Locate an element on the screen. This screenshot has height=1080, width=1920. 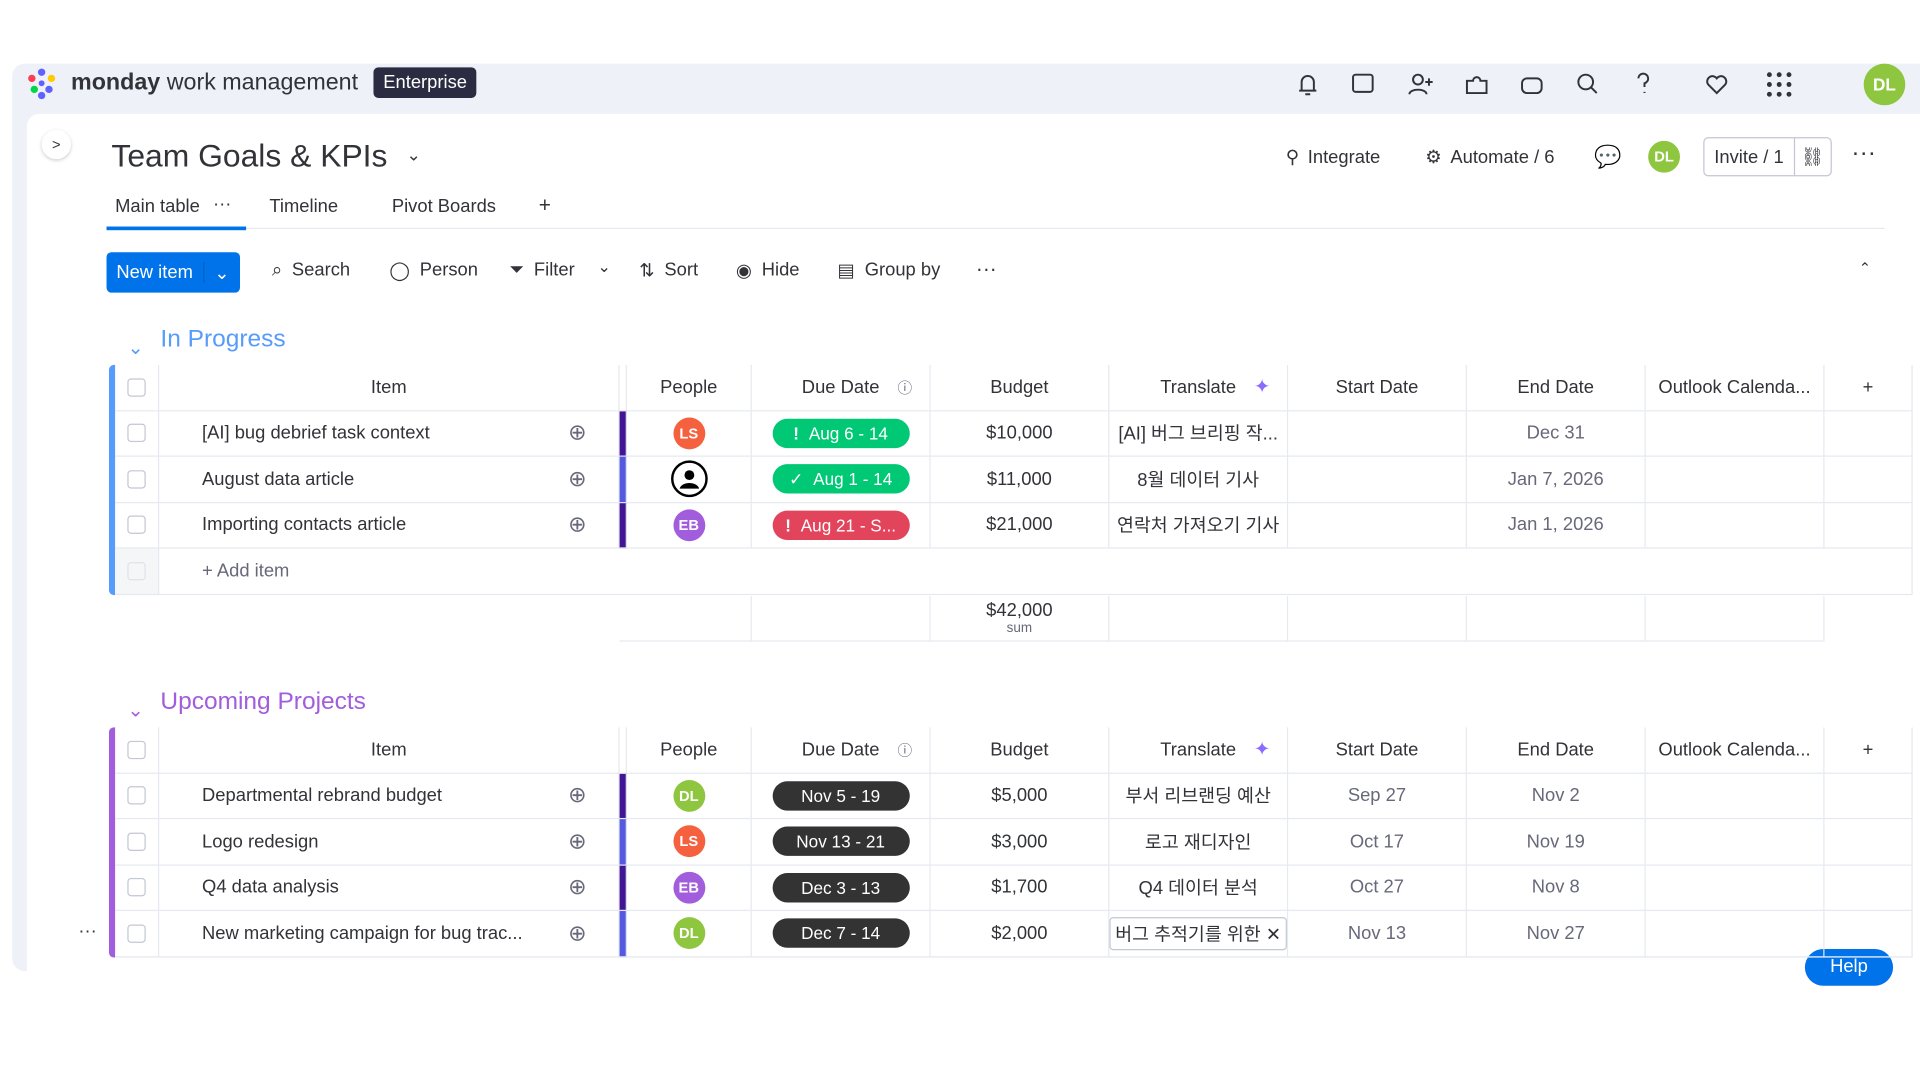
translate-cell: 8월 데이터 기사 is located at coordinates (1199, 479).